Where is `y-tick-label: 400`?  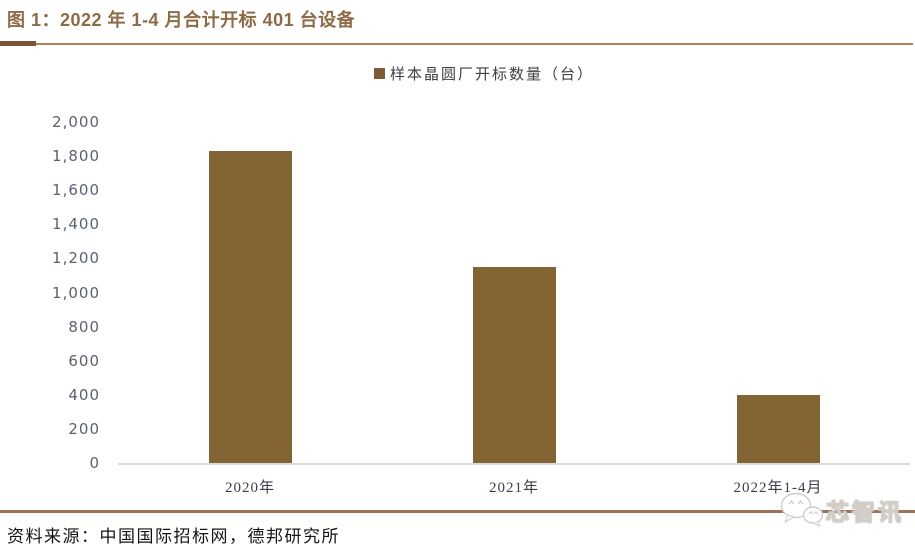 y-tick-label: 400 is located at coordinates (84, 394).